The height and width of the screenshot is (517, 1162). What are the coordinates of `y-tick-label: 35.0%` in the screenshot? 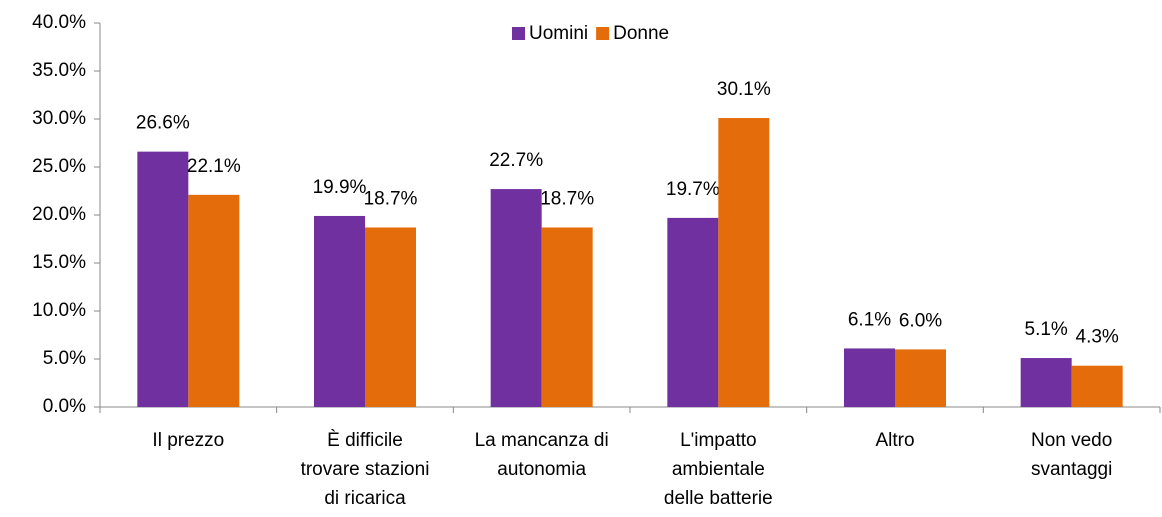 It's located at (59, 70).